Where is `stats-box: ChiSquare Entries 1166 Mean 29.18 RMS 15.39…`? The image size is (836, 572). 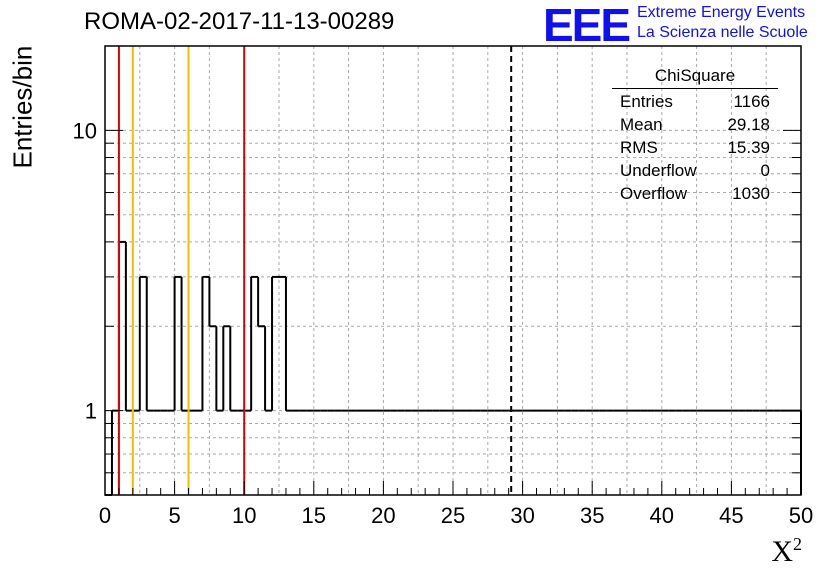
stats-box: ChiSquare Entries 1166 Mean 29.18 RMS 15.39… is located at coordinates (695, 135).